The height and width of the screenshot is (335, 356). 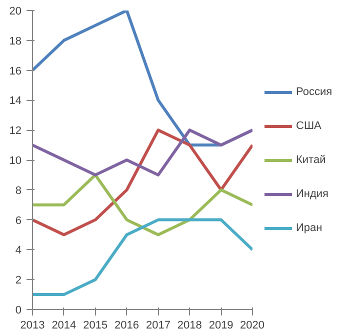 I want to click on y-tick-label: 18, so click(x=15, y=41).